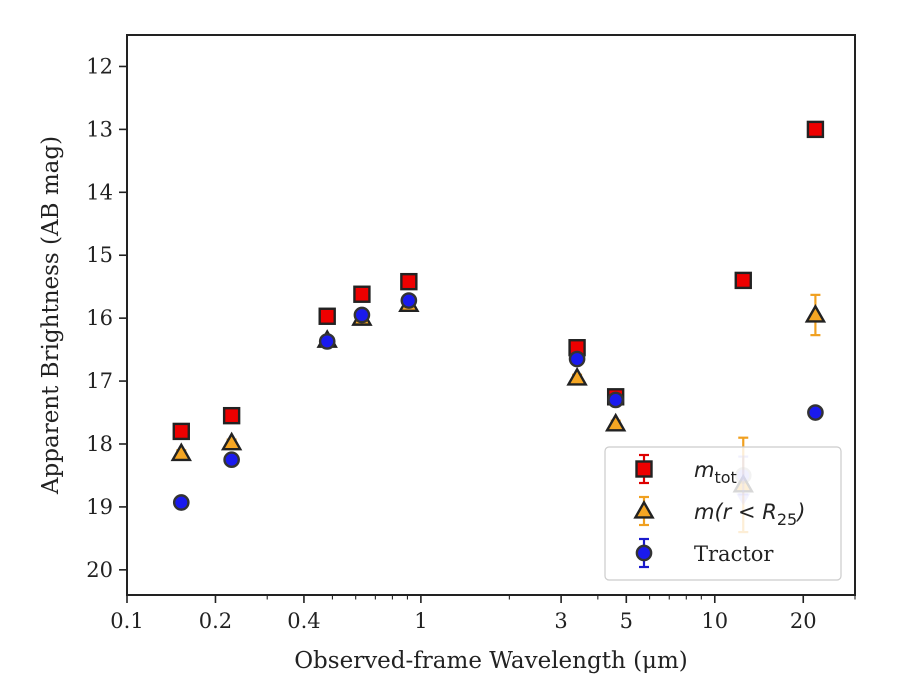 The image size is (900, 700). What do you see at coordinates (560, 621) in the screenshot?
I see `x-tick-label: 3` at bounding box center [560, 621].